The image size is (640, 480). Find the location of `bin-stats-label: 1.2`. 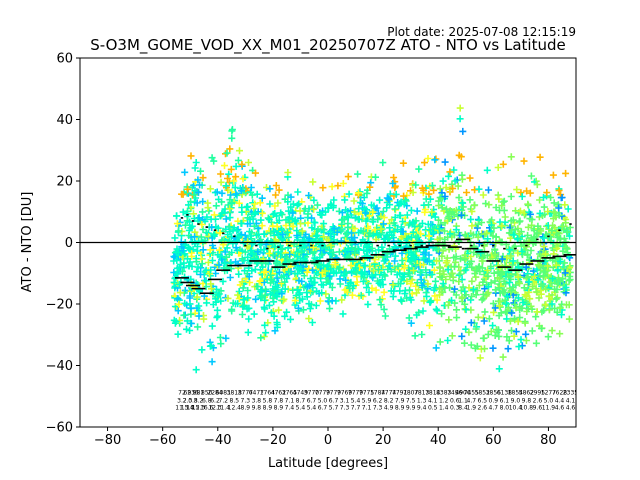

bin-stats-label: 1.2 is located at coordinates (444, 400).